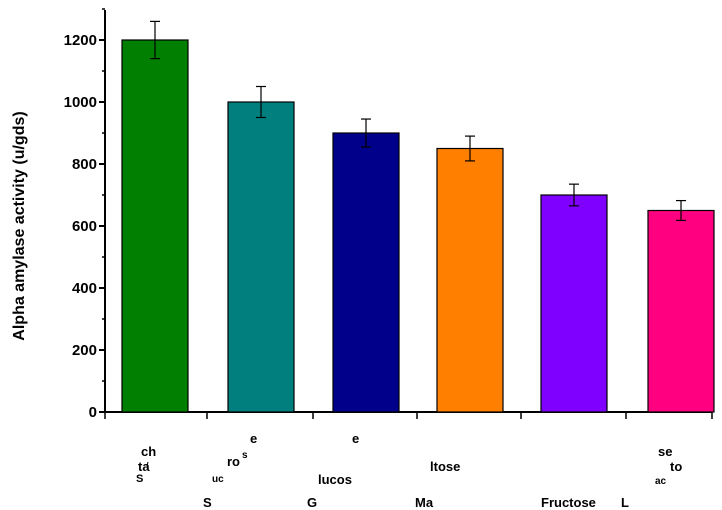  I want to click on category-label-fragment: G, so click(312, 502).